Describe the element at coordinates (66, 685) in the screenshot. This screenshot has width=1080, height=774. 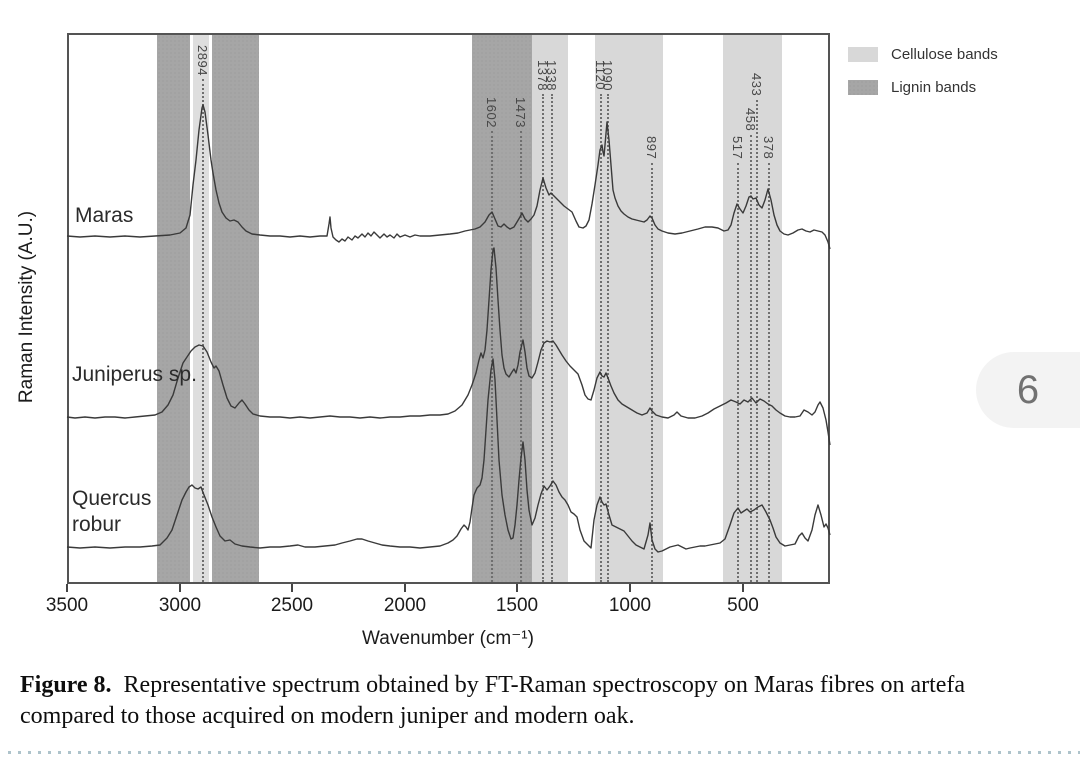
I see `caption-figure-tag: Figure 8.` at that location.